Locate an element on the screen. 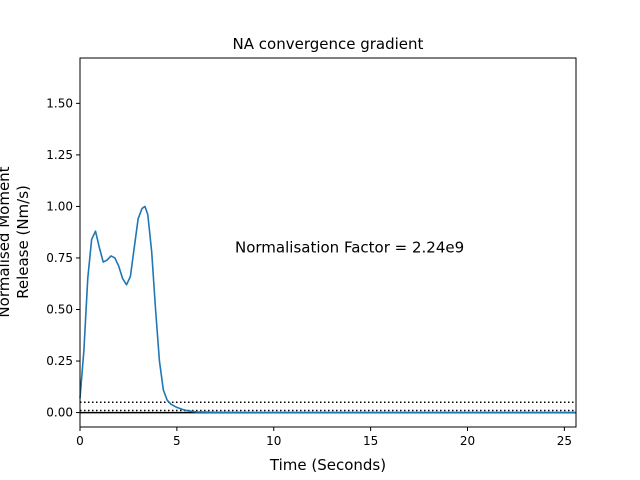  x-tick-label: 20 is located at coordinates (467, 441).